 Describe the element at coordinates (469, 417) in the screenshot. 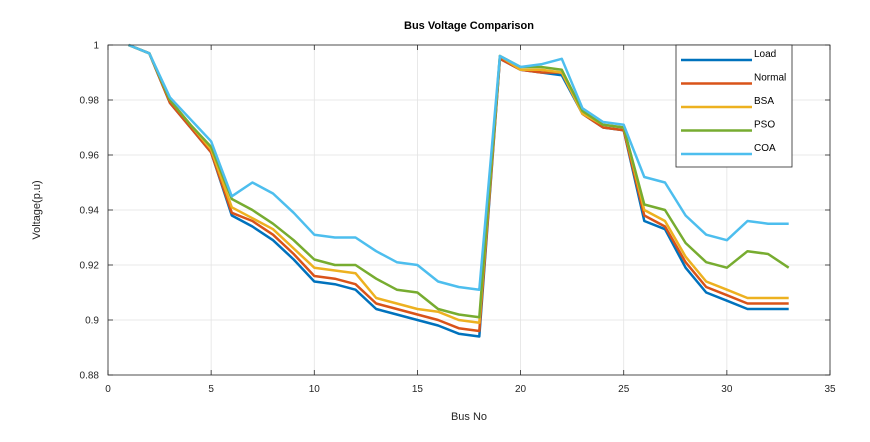

I see `x-axis-label: Bus No` at that location.